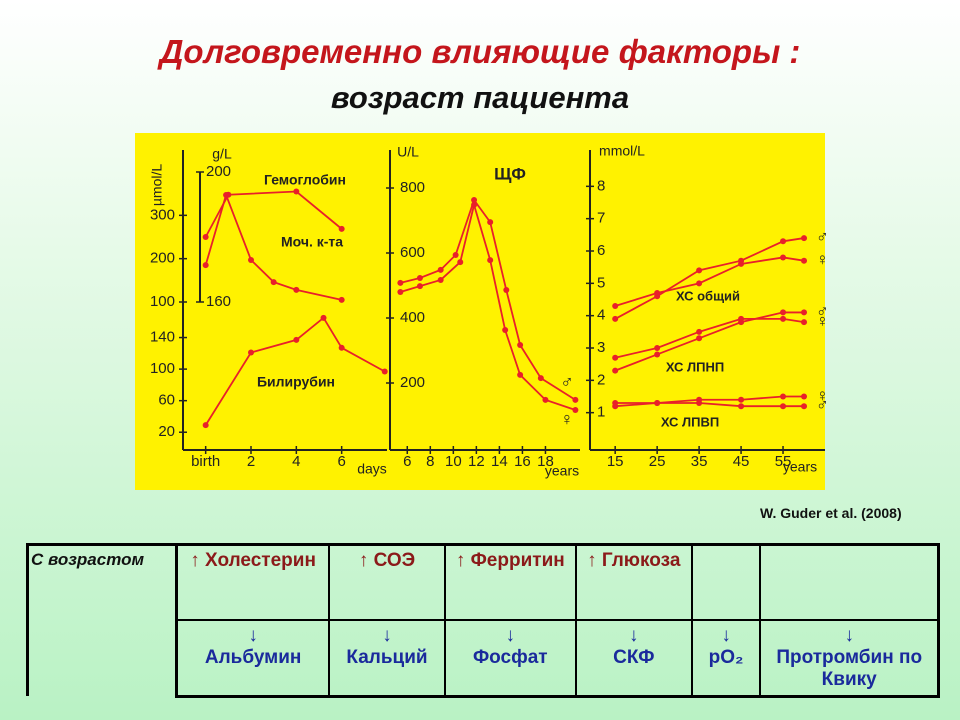 Image resolution: width=960 pixels, height=720 pixels. What do you see at coordinates (251, 461) in the screenshot?
I see `x-tick-label: 2` at bounding box center [251, 461].